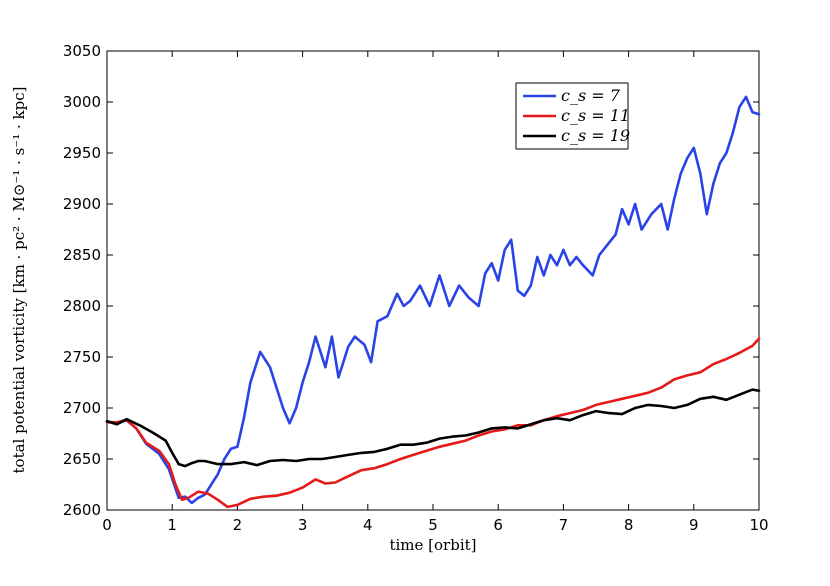 This screenshot has width=830, height=586. What do you see at coordinates (595, 115) in the screenshot?
I see `legend-label-2: c_s = 11` at bounding box center [595, 115].